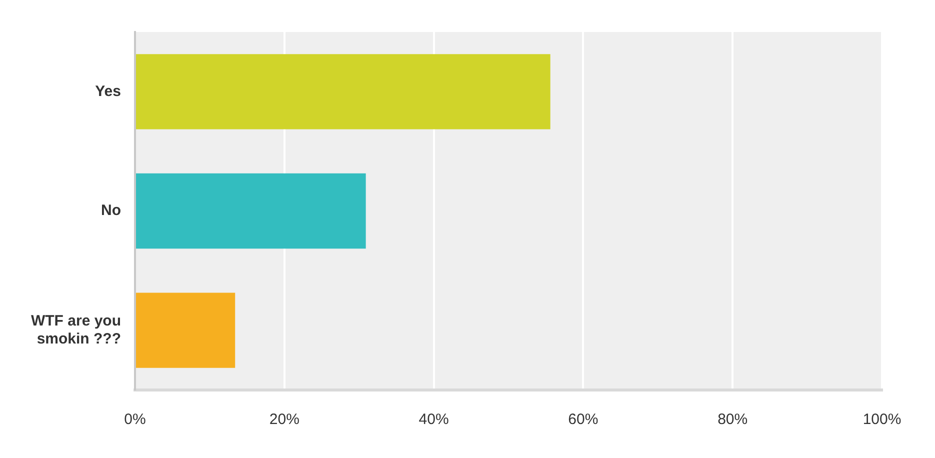 This screenshot has width=935, height=458. I want to click on x-tick-label: 80%, so click(733, 419).